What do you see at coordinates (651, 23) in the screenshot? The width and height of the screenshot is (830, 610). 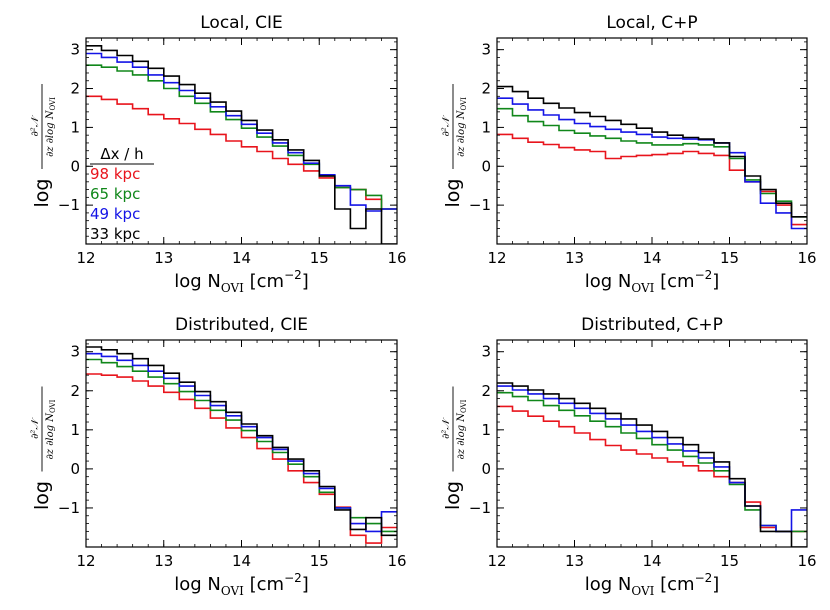 I see `panel-title: Local, C+P` at bounding box center [651, 23].